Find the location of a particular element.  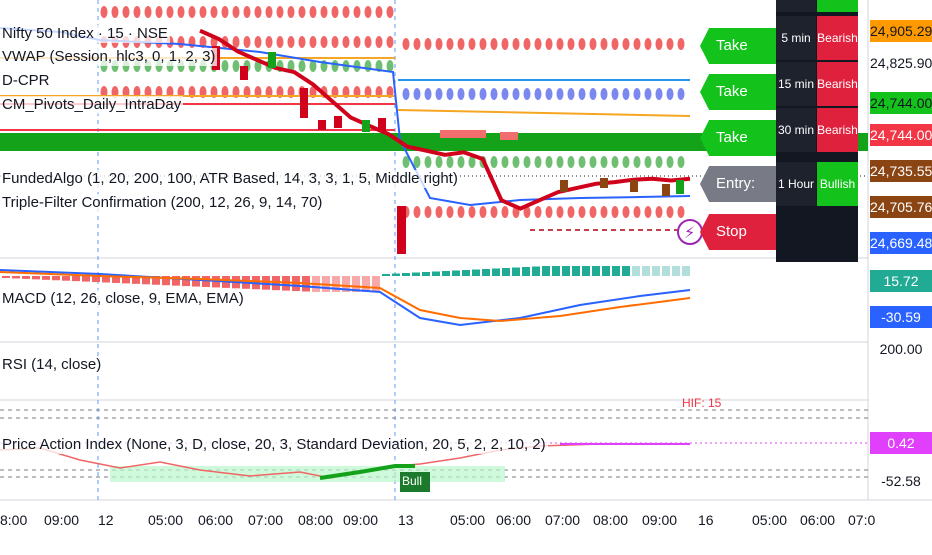

entry-flag: Entry: 2470 is located at coordinates (738, 184).